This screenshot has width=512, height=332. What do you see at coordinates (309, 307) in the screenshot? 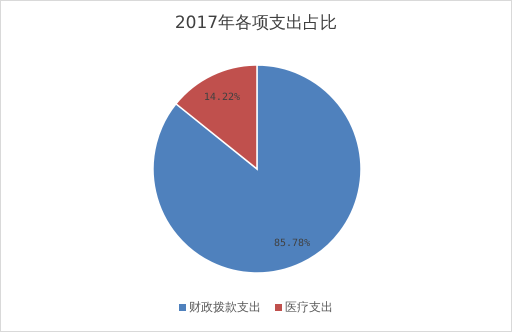
I see `legend-label: 医疗支出` at bounding box center [309, 307].